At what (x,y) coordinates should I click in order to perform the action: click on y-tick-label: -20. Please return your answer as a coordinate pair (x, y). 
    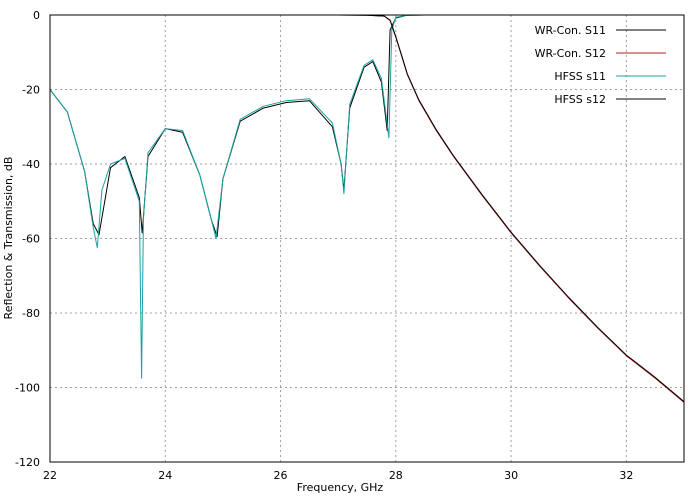
    Looking at the image, I should click on (31, 90).